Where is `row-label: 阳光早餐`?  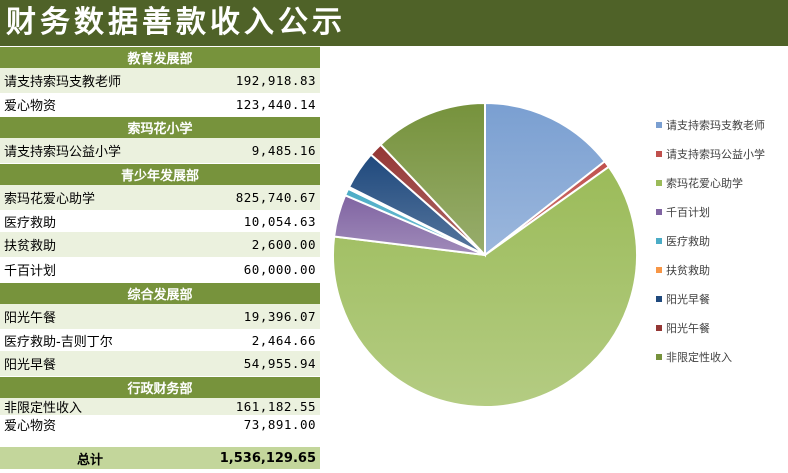 row-label: 阳光早餐 is located at coordinates (30, 365).